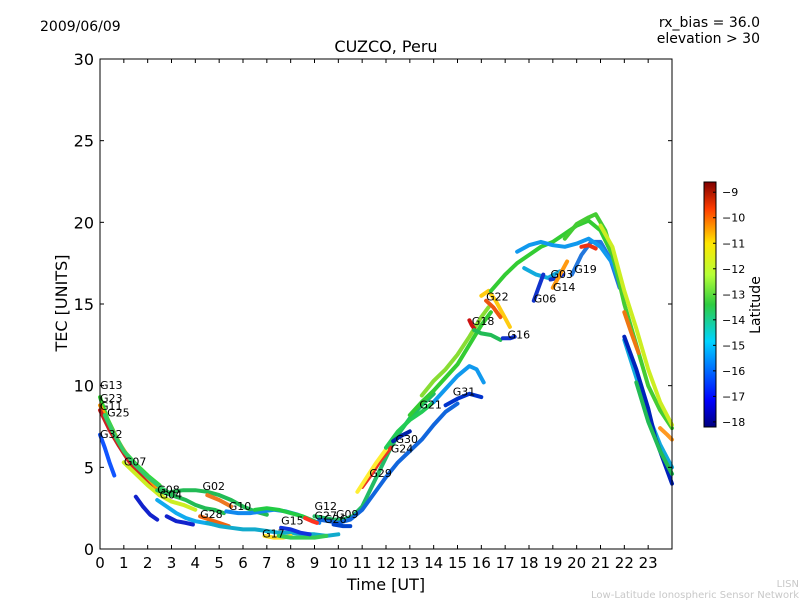 The image size is (800, 600). What do you see at coordinates (648, 563) in the screenshot?
I see `x-tick-label: 23` at bounding box center [648, 563].